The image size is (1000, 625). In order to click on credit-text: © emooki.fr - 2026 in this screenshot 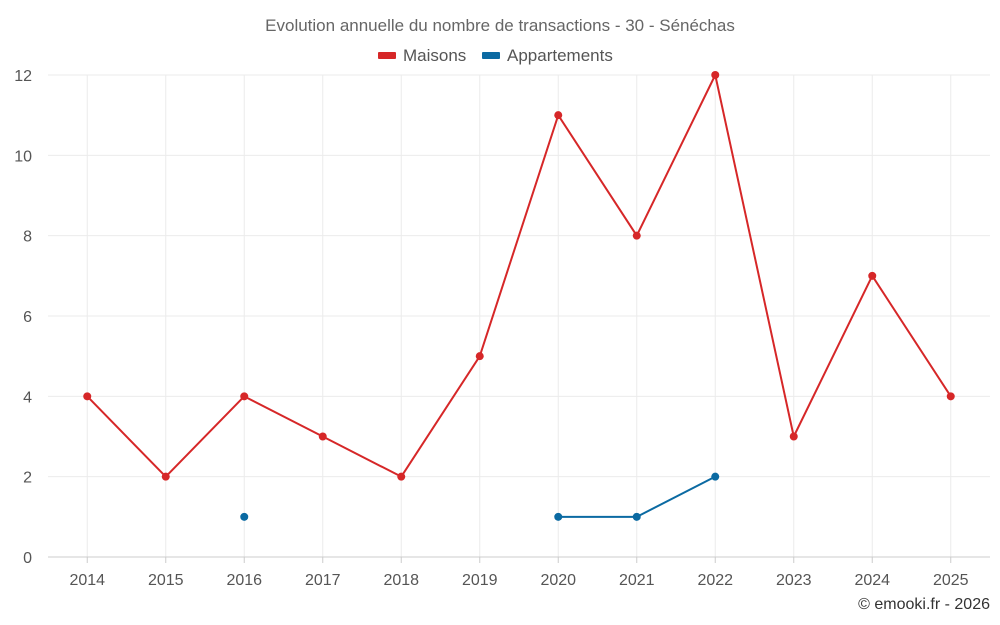, I will do `click(924, 604)`.